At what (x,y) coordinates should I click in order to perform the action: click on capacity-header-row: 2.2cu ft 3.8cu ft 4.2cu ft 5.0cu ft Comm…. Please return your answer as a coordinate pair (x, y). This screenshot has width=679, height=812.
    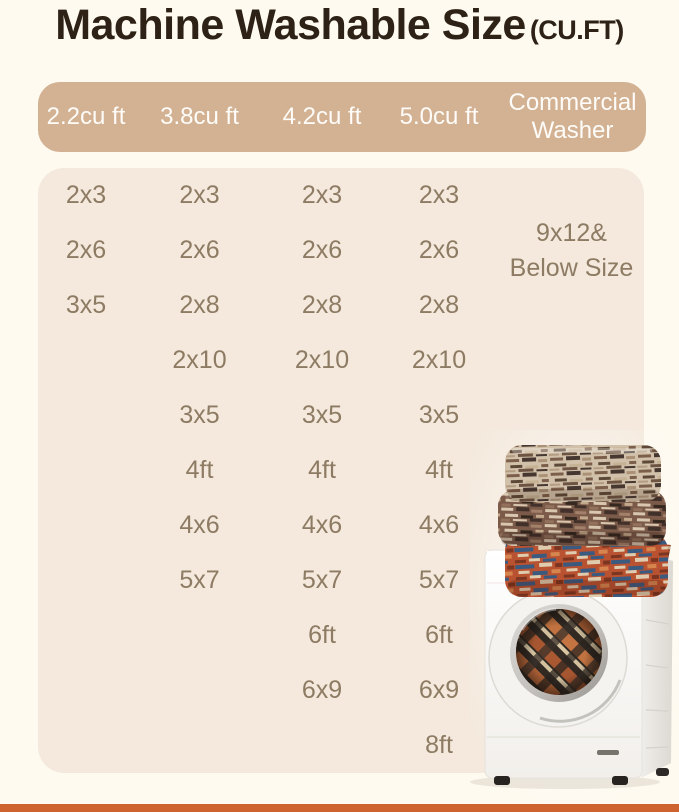
    Looking at the image, I should click on (342, 117).